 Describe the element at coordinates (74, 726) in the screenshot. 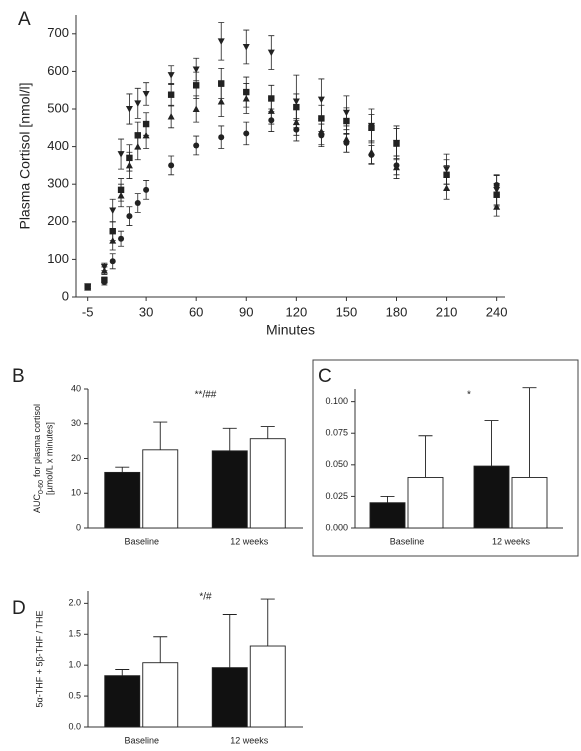

I see `y-tick-label: 0.0` at that location.